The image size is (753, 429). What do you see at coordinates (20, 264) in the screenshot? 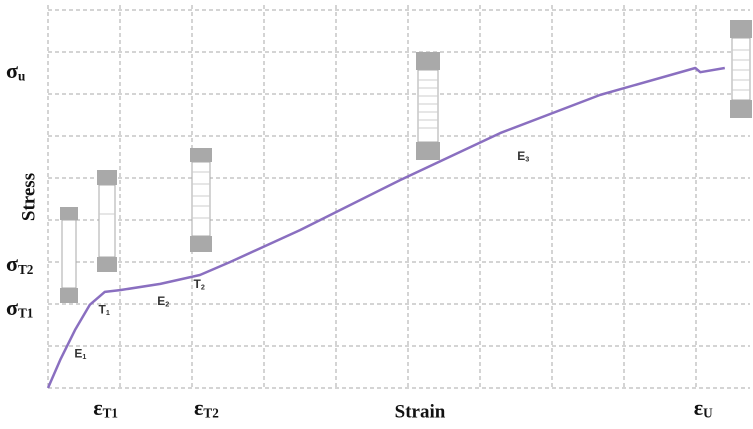
I see `y-tick-label: σT2` at bounding box center [20, 264].